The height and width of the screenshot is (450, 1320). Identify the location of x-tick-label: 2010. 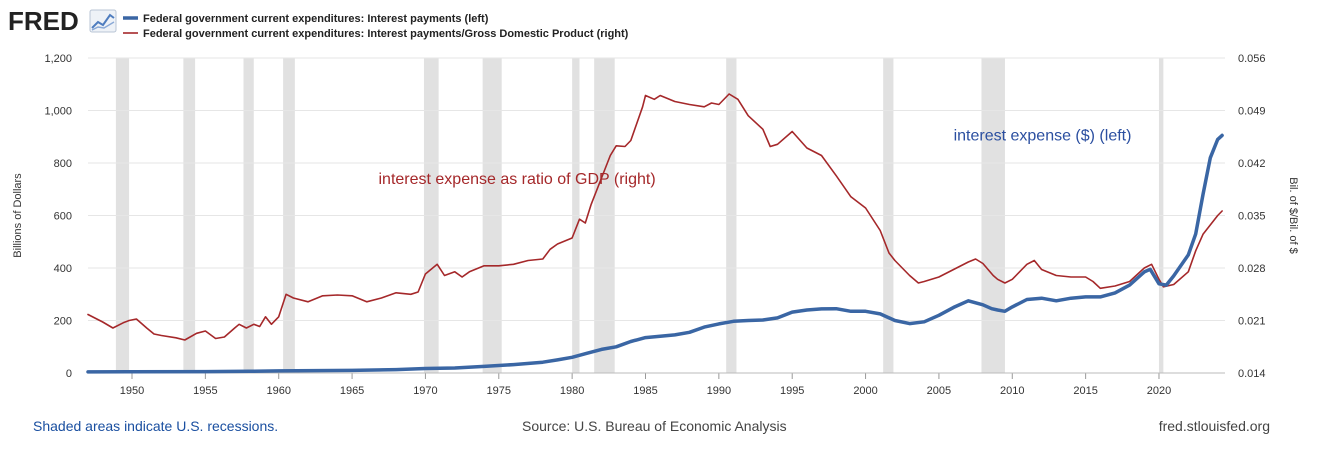
(1012, 391).